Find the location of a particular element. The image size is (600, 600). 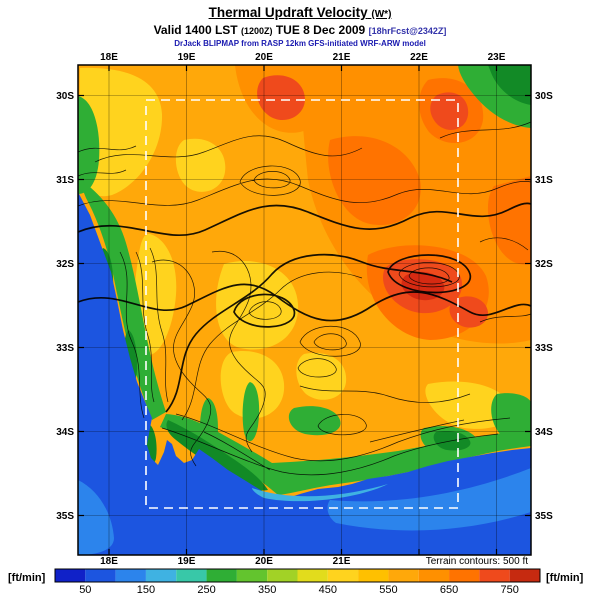

lon-label-top: 21E is located at coordinates (342, 57).